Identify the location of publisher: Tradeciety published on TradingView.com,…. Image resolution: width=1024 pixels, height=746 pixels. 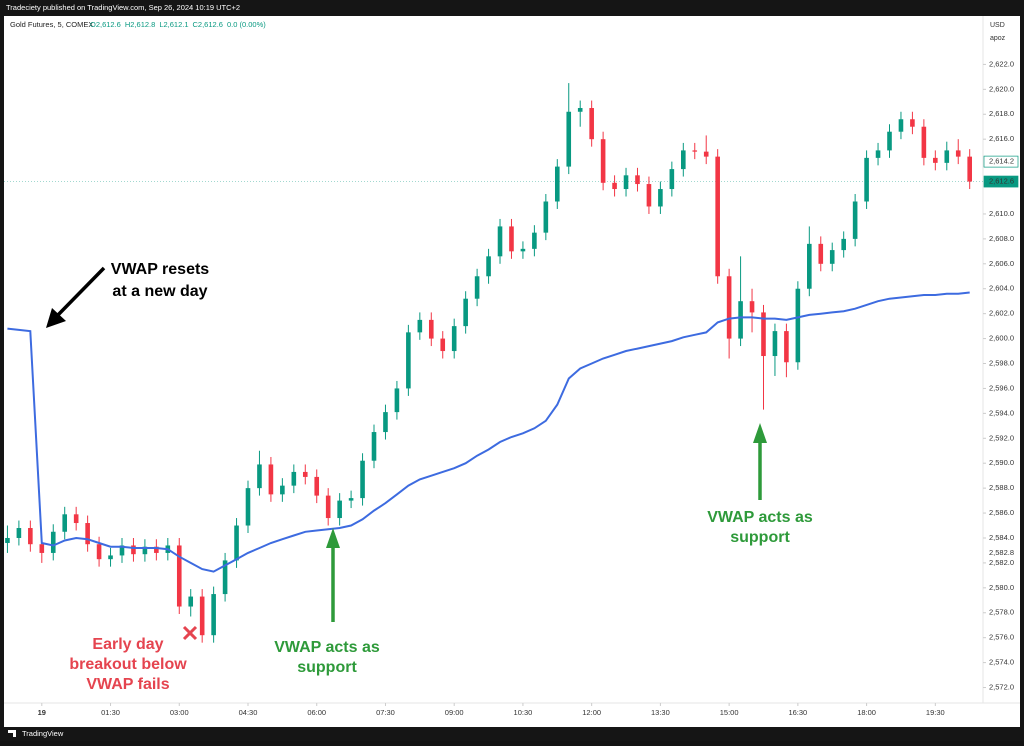
(123, 7).